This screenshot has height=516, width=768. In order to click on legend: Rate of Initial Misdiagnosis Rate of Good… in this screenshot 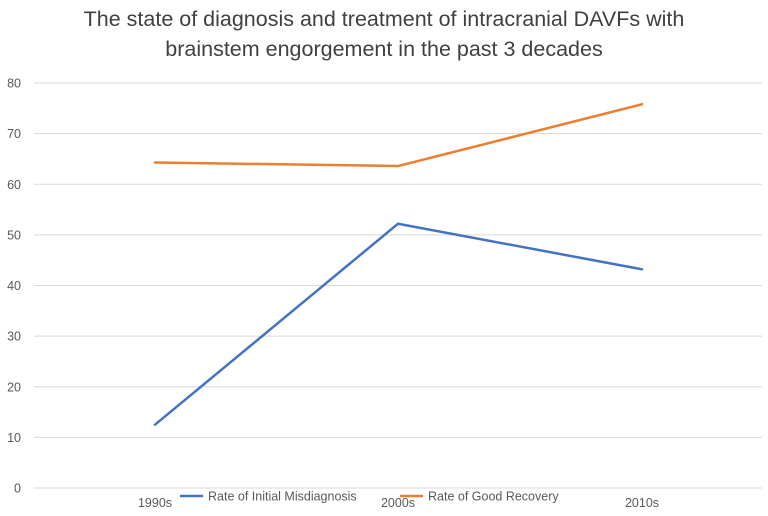, I will do `click(369, 497)`.